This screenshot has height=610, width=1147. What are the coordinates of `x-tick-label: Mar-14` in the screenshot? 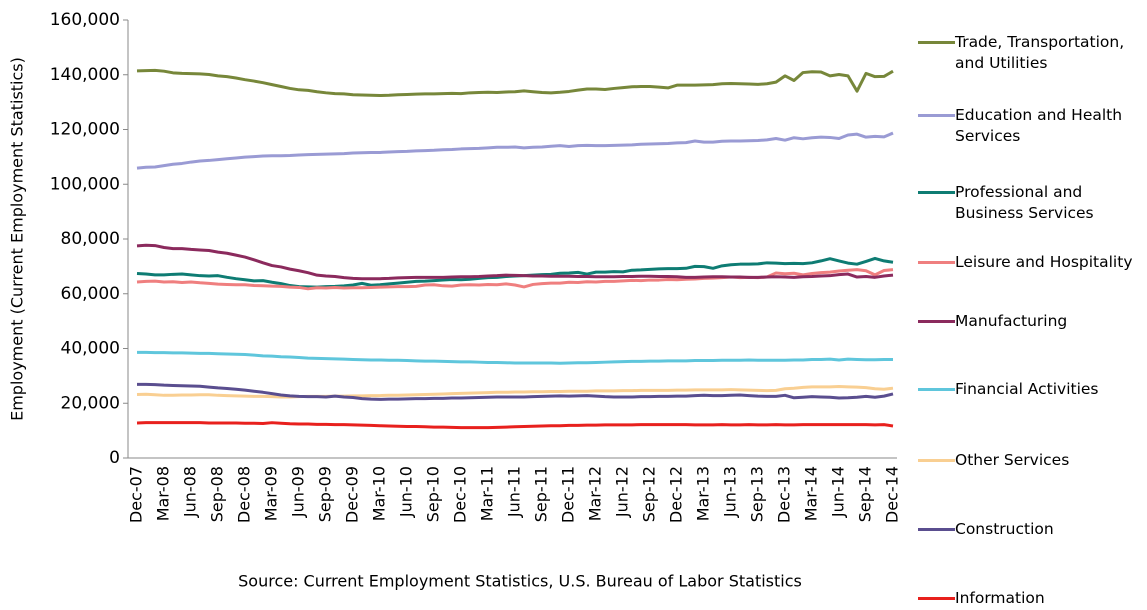 It's located at (811, 493).